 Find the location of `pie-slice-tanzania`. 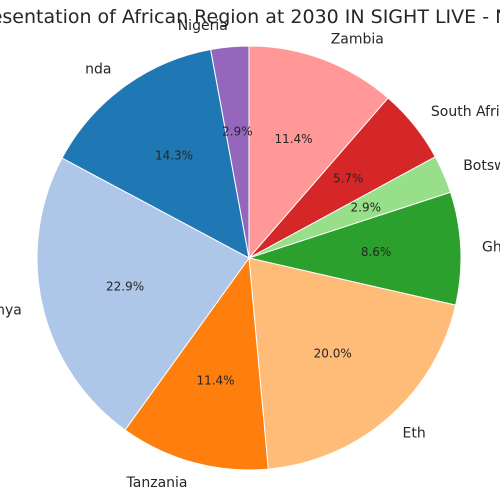

pie-slice-tanzania is located at coordinates (196, 363).